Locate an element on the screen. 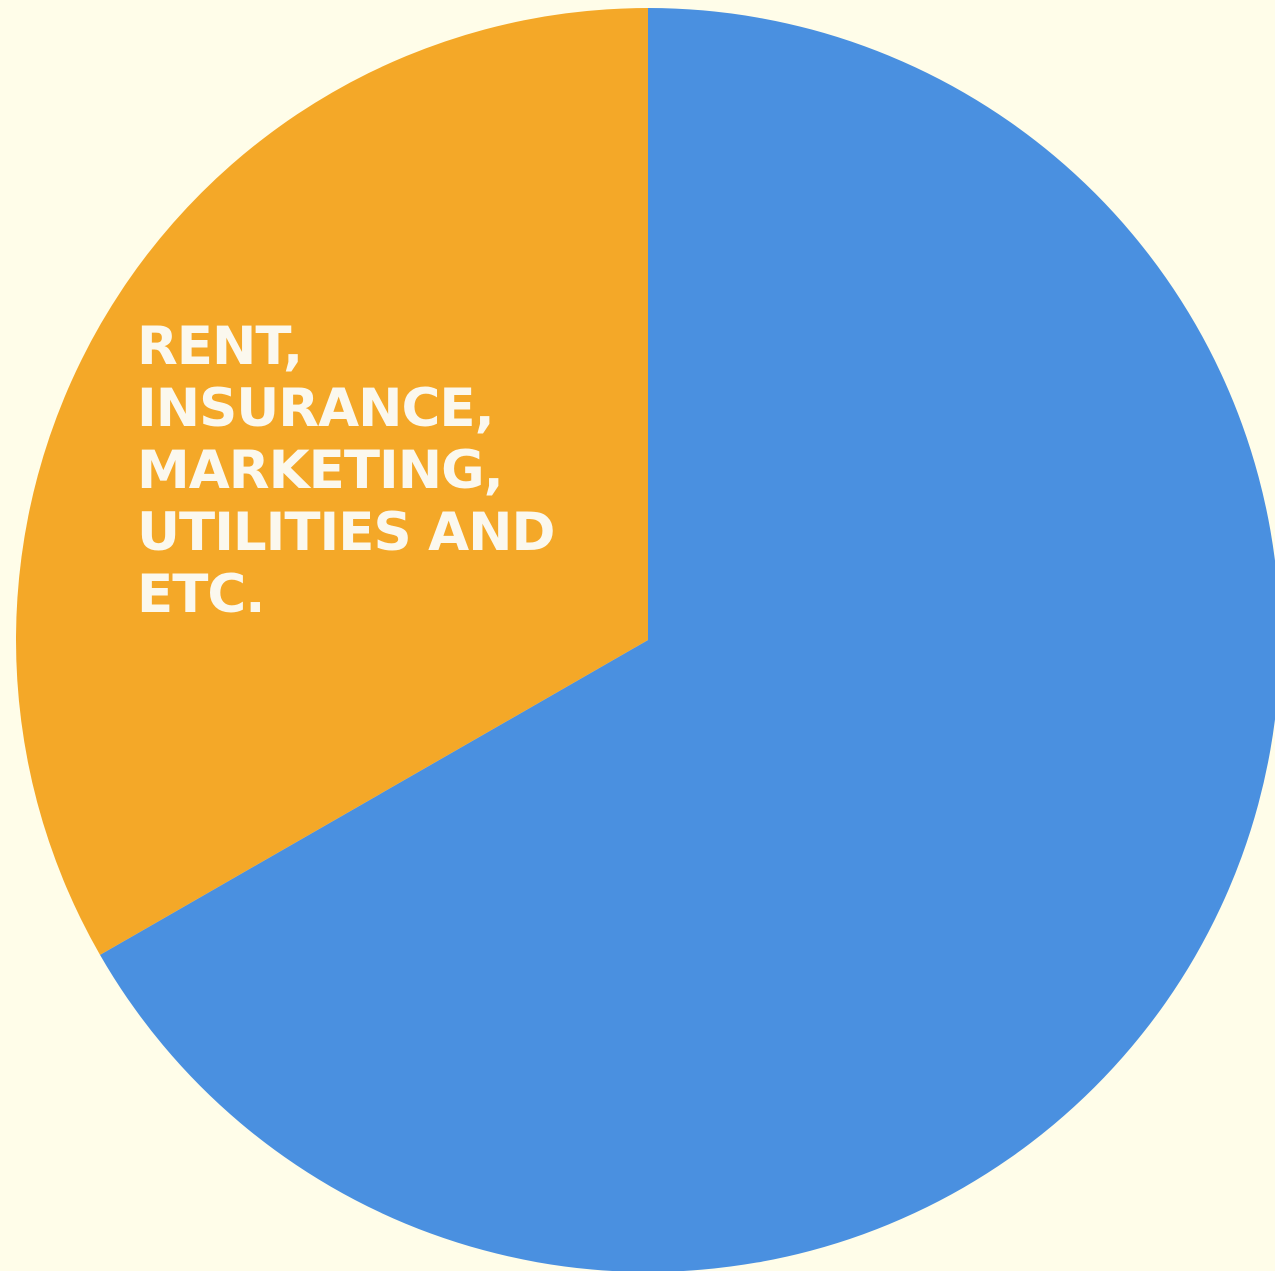 This screenshot has height=1271, width=1275. slice-label-line: ETC. is located at coordinates (201, 594).